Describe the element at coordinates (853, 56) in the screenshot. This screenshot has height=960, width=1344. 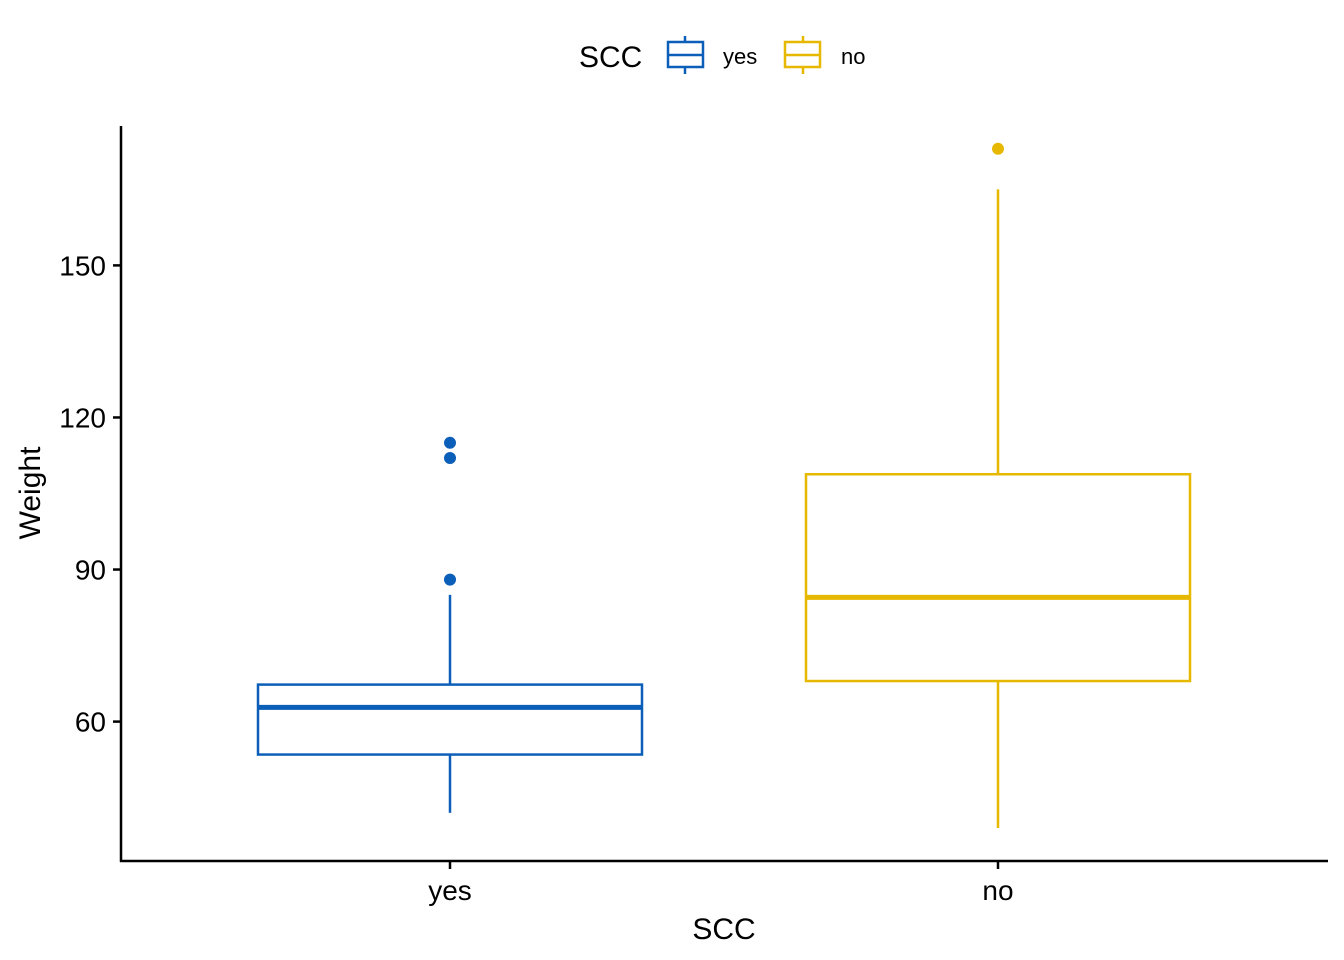
I see `legend-label-no: no` at that location.